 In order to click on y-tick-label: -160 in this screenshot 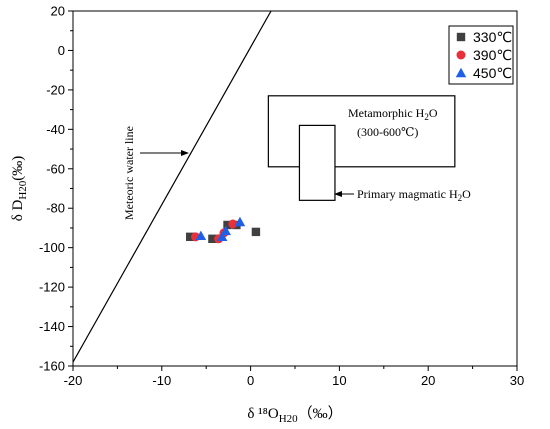, I will do `click(52, 366)`.